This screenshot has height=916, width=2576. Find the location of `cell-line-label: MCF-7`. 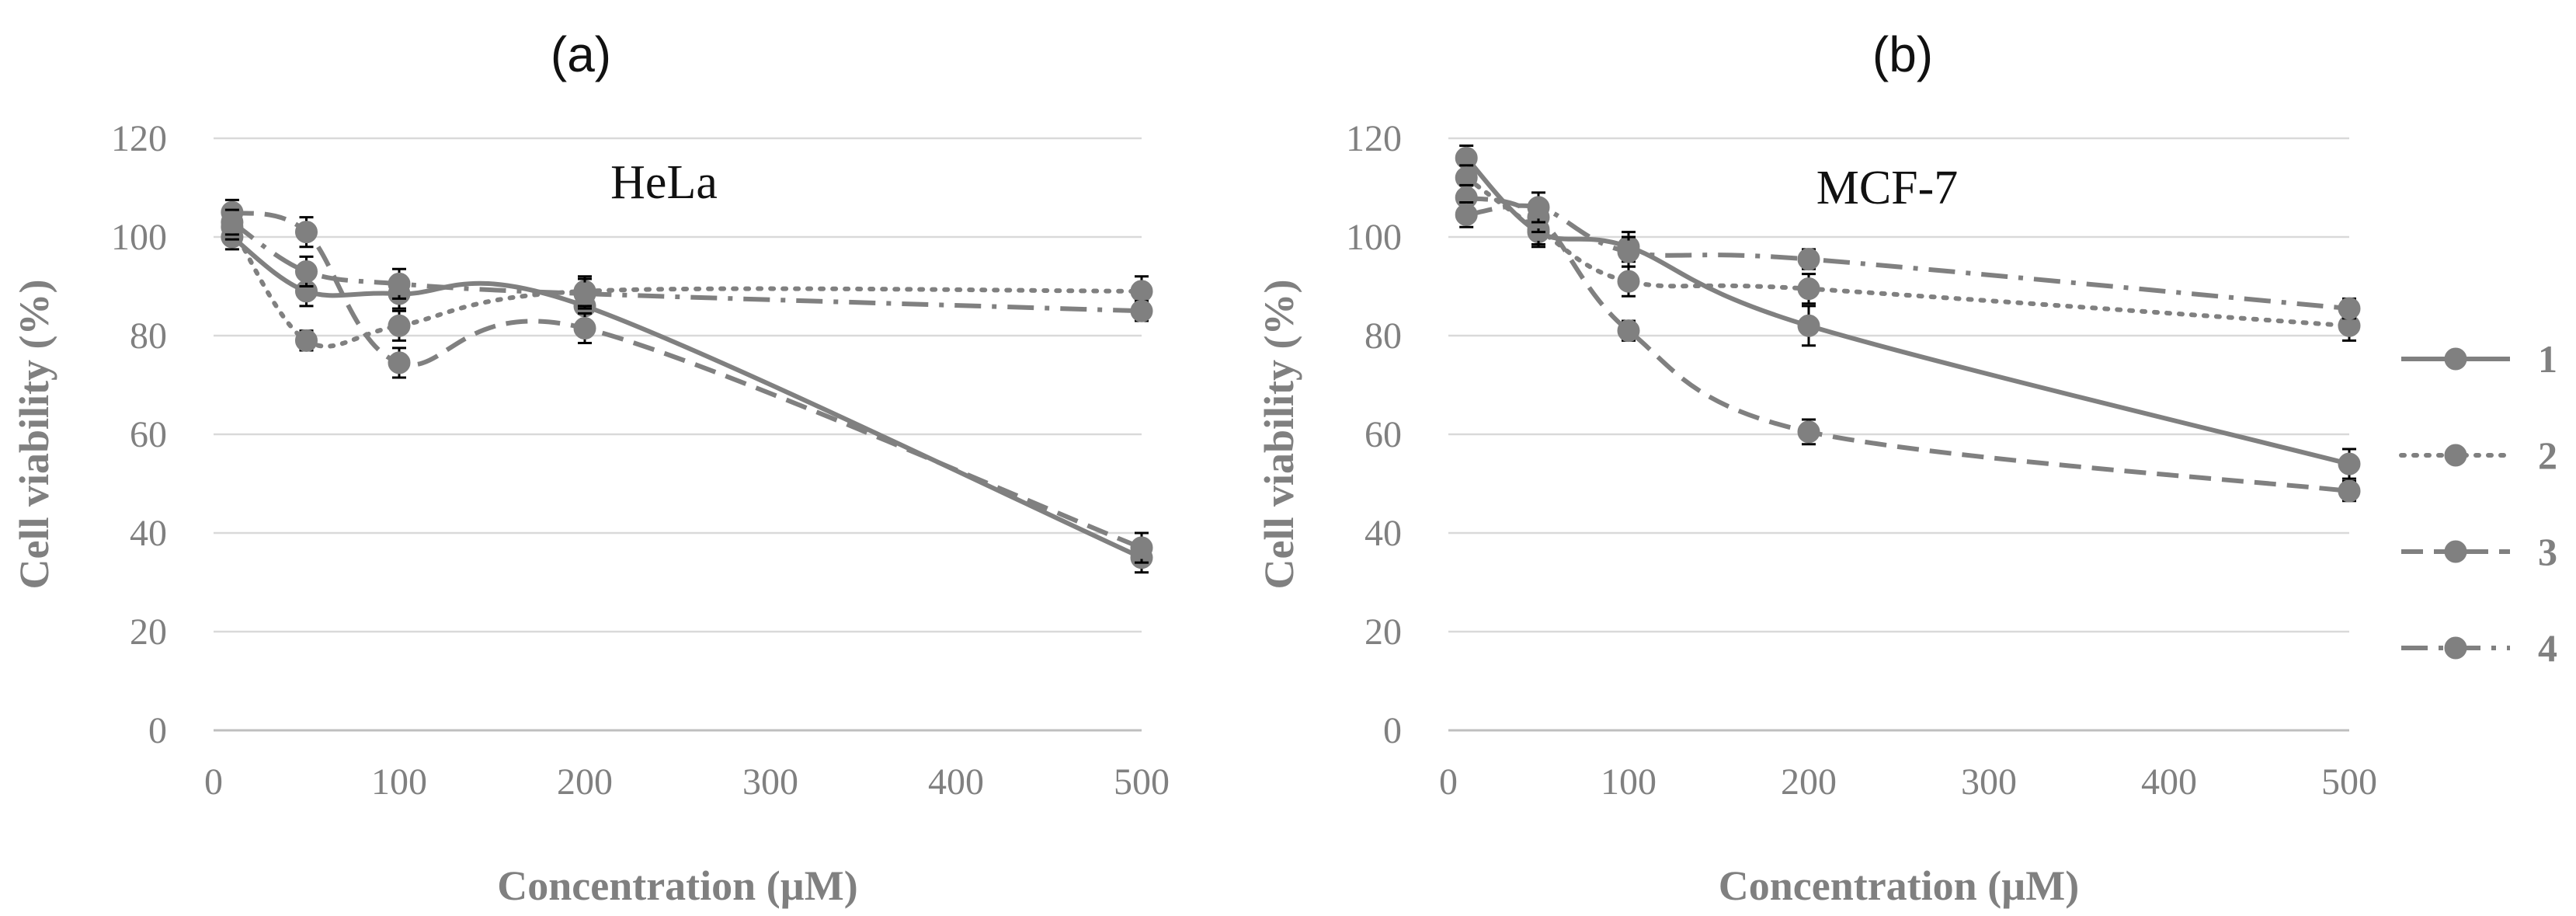

cell-line-label: MCF-7 is located at coordinates (1887, 188).